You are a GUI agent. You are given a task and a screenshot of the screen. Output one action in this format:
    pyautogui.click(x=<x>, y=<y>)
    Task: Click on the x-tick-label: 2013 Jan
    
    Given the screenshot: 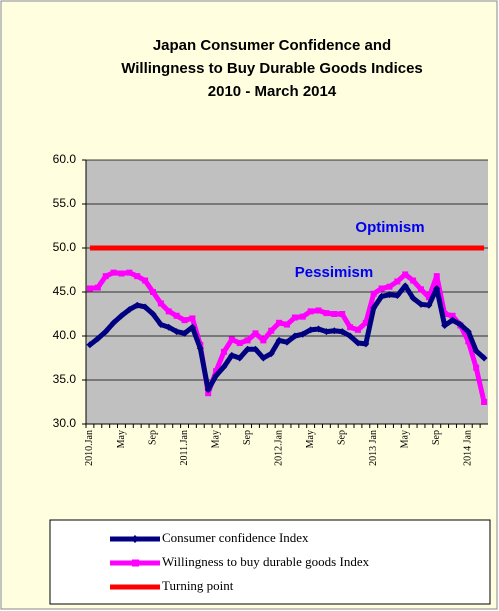 What is the action you would take?
    pyautogui.click(x=373, y=448)
    